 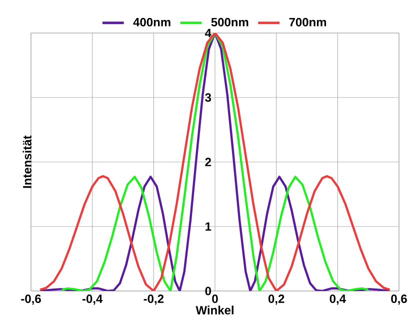 What do you see at coordinates (307, 22) in the screenshot?
I see `legend-label: 700nm` at bounding box center [307, 22].